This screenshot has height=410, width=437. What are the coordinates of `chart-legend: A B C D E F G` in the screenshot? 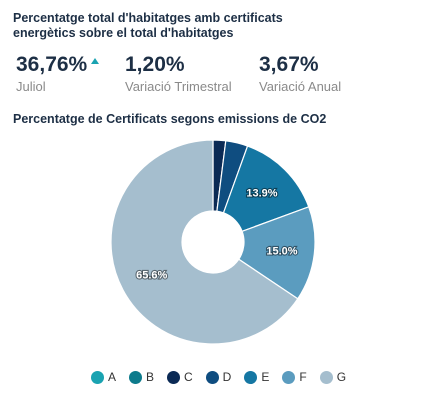 It's located at (218, 377).